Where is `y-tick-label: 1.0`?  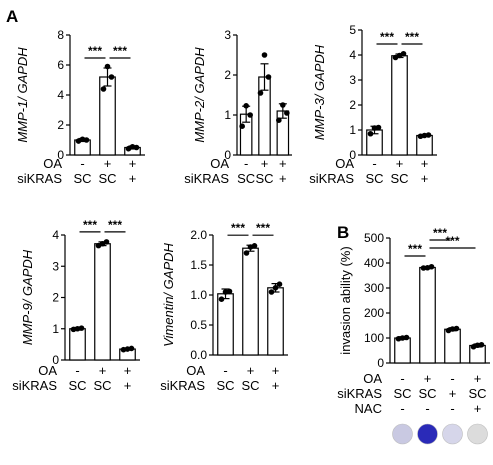 y-tick-label: 1.0 is located at coordinates (198, 295).